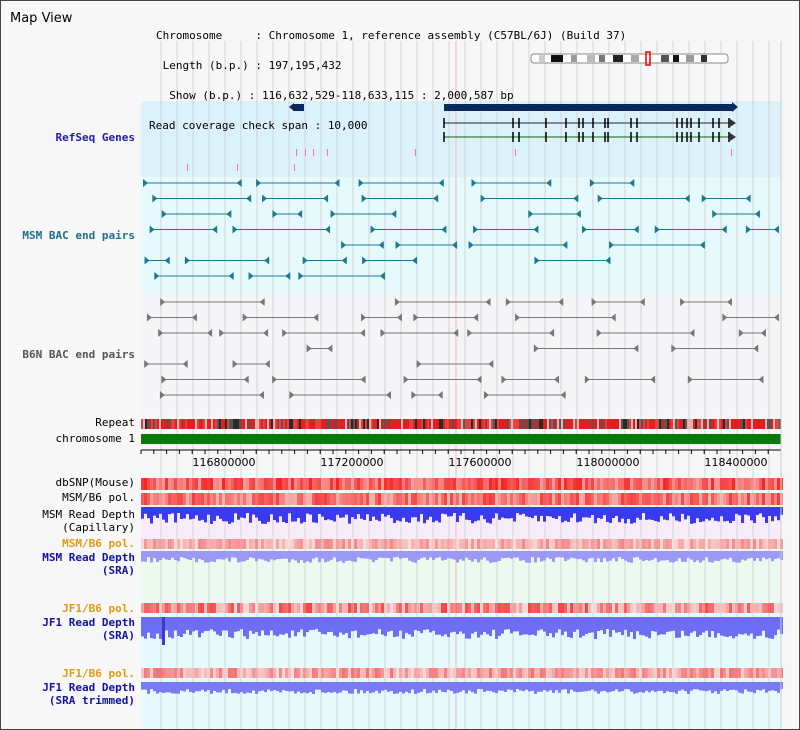  I want to click on track-label-msm-depth-sra: MSM Read Depth, so click(88, 557).